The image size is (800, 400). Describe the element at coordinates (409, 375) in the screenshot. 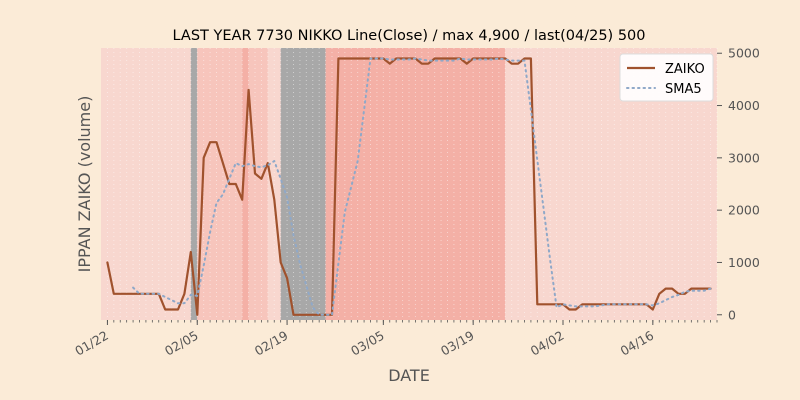

I see `x-axis-label: DATE` at that location.